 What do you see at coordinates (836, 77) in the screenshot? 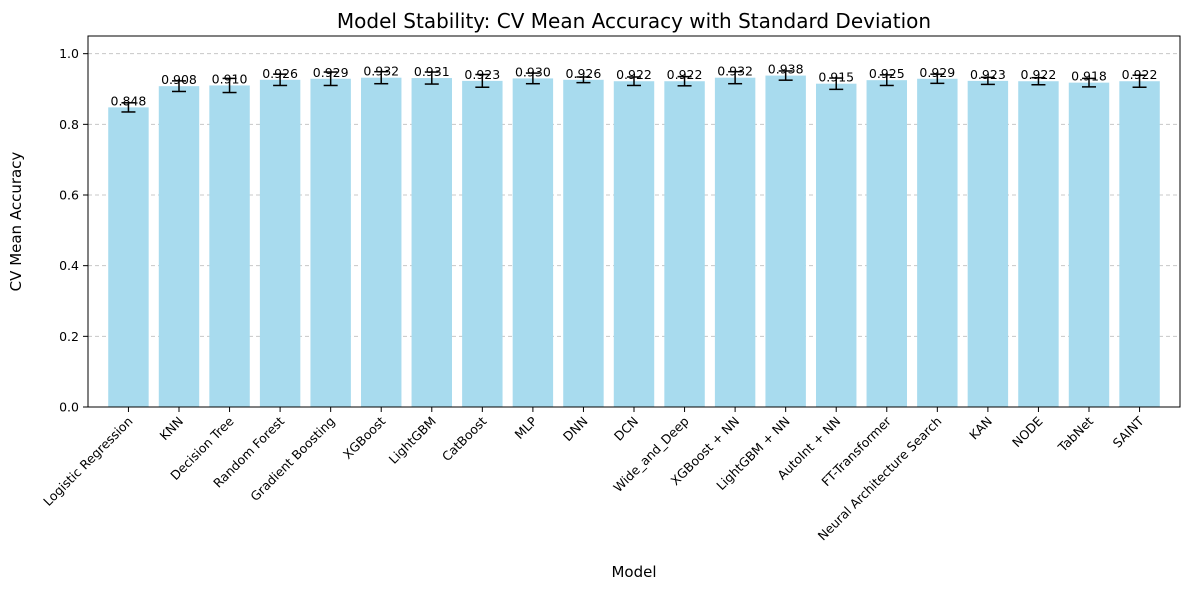
I see `value-label: 0.915` at bounding box center [836, 77].